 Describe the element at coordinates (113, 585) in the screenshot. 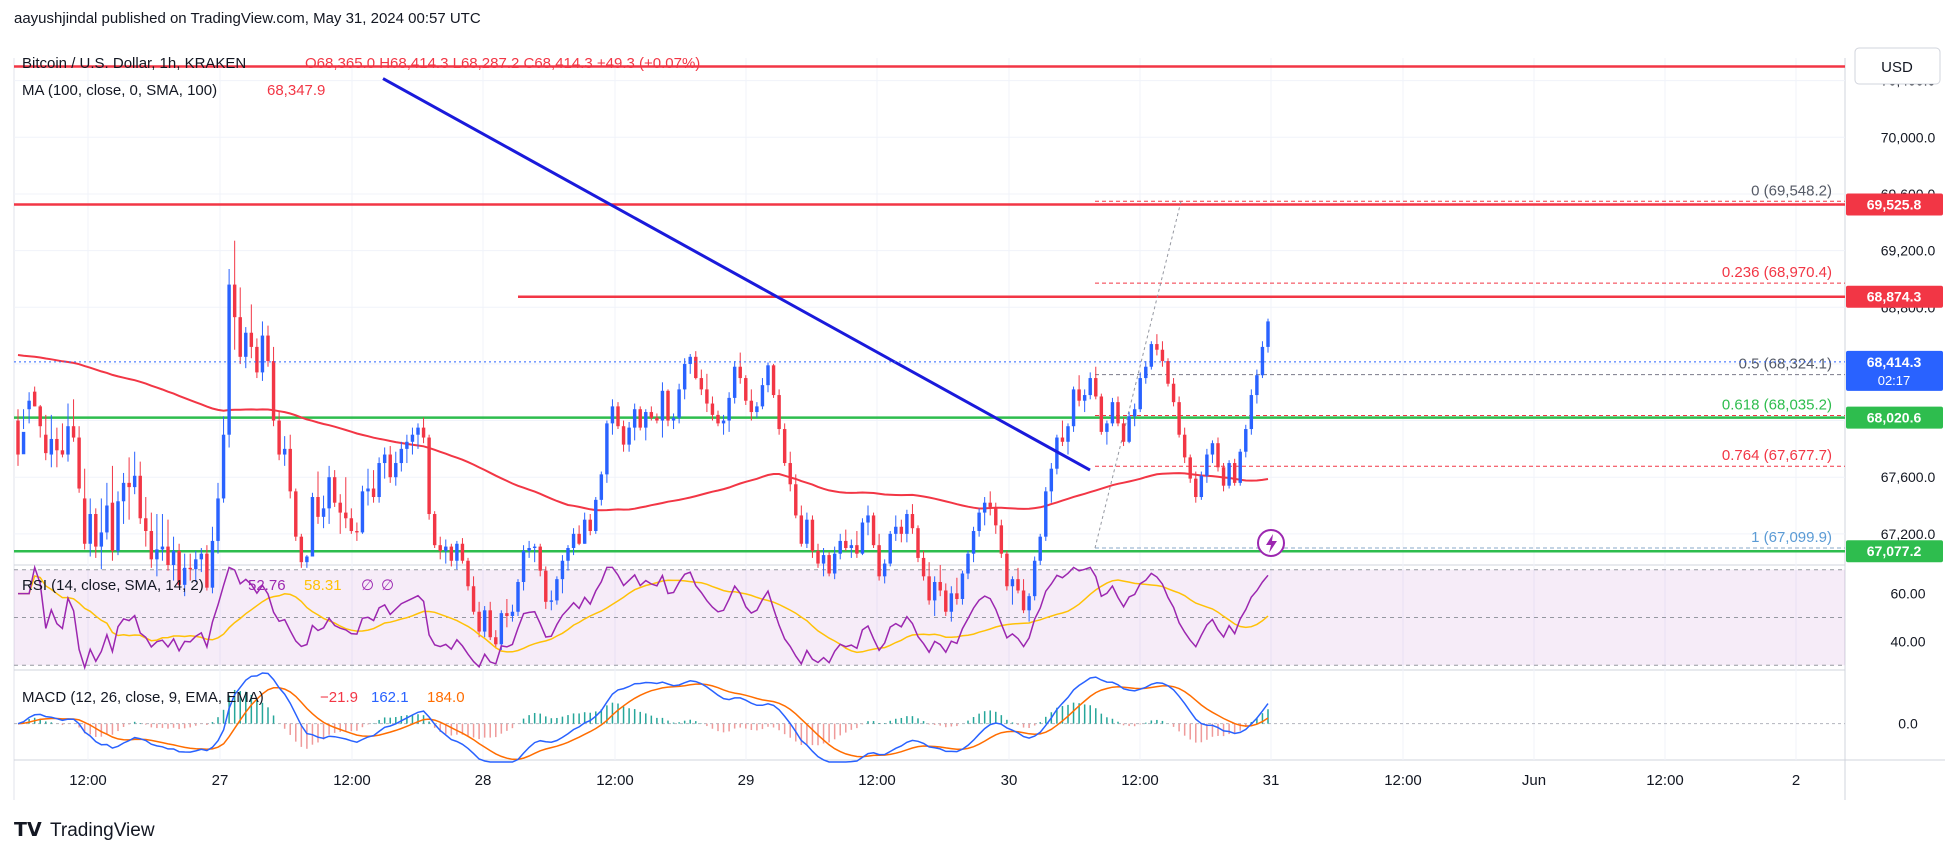

I see `rsi-legend-label: RSI (14, close, SMA, 14, 2)` at that location.